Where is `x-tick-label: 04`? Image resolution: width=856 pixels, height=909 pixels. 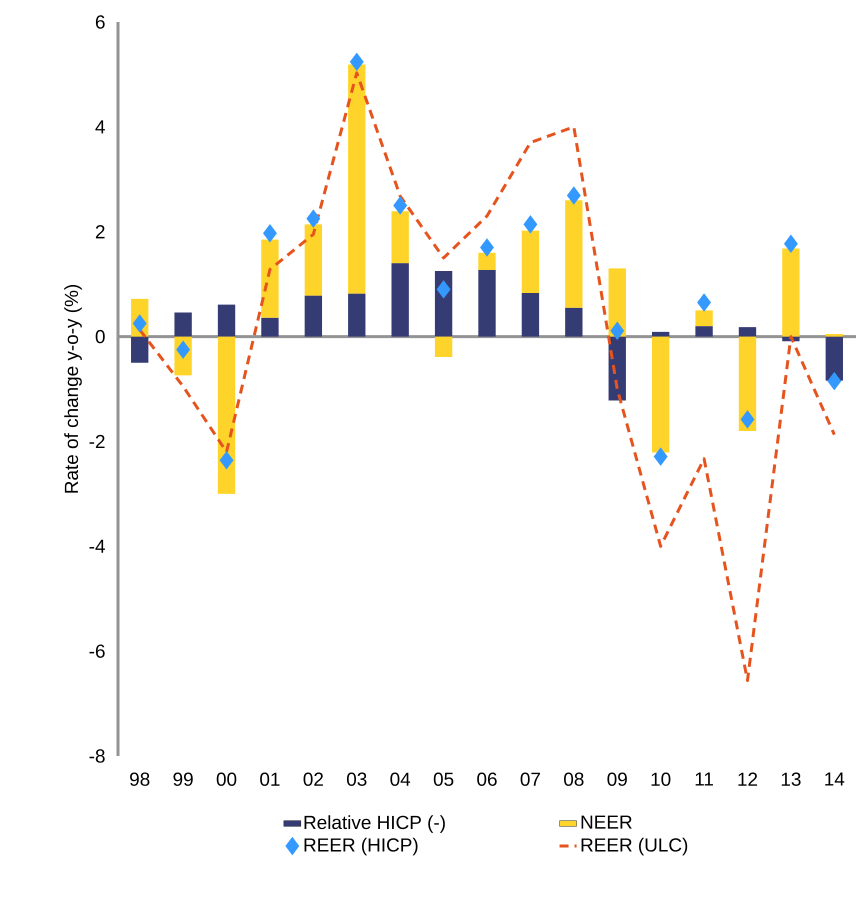
x-tick-label: 04 is located at coordinates (400, 779).